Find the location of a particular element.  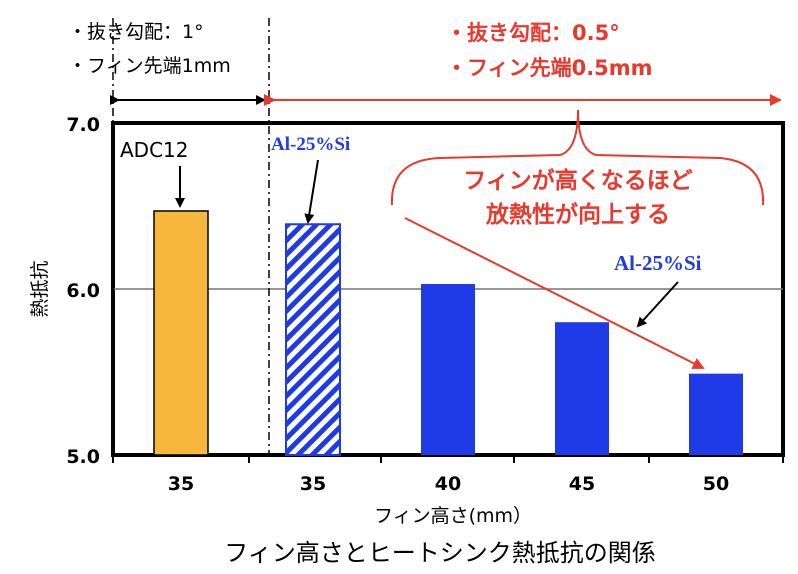

y-tick-label: 6.0 is located at coordinates (83, 291).